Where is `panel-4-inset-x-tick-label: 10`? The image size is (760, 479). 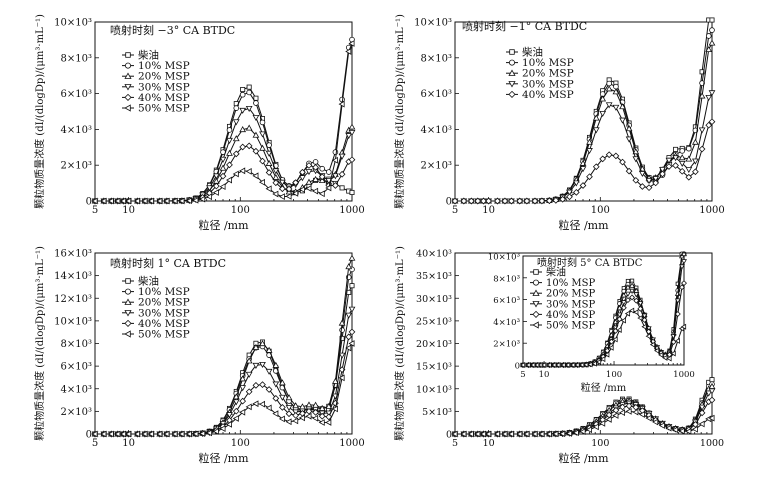 panel-4-inset-x-tick-label: 10 is located at coordinates (544, 375).